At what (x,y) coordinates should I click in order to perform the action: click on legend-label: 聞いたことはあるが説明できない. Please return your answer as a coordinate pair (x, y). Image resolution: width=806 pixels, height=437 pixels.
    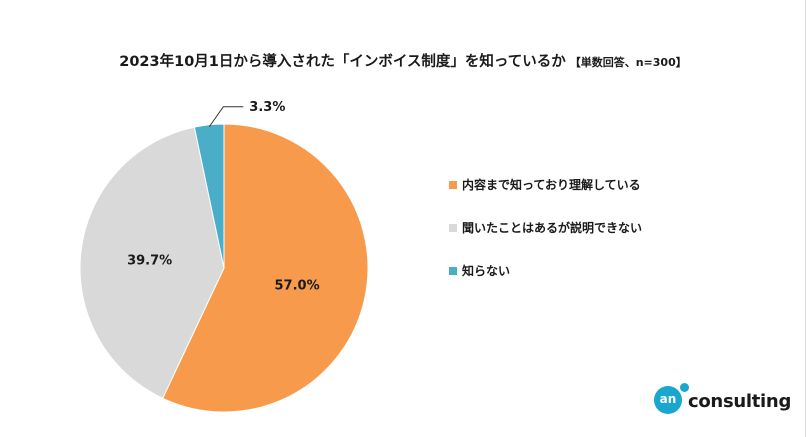
    Looking at the image, I should click on (552, 228).